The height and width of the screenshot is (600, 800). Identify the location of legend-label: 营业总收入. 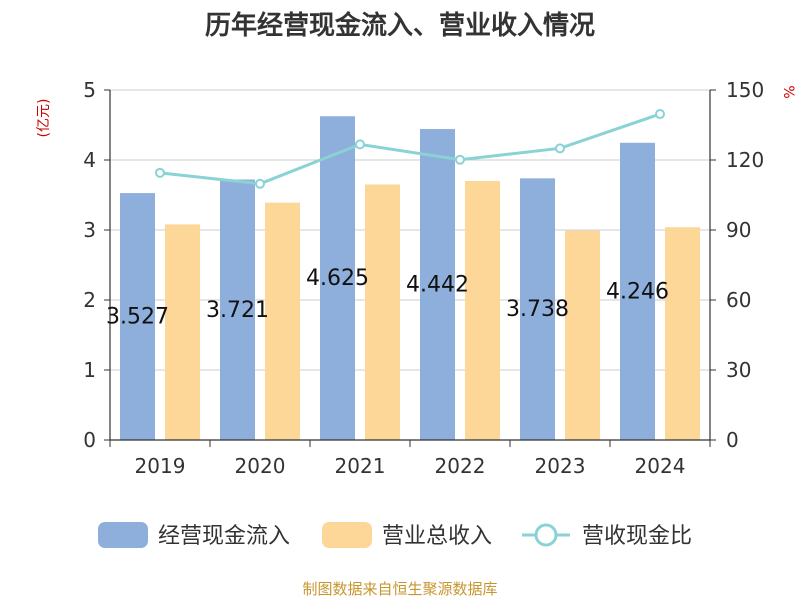
(437, 536).